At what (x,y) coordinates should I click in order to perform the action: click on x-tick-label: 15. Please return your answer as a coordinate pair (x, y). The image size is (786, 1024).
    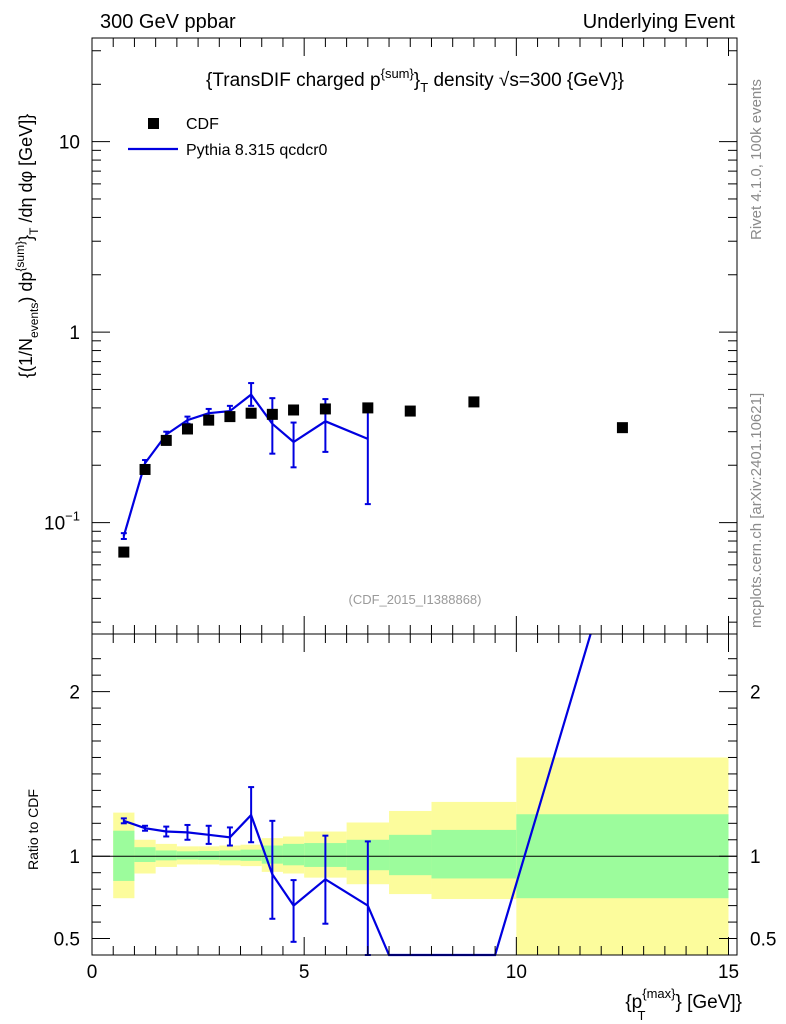
    Looking at the image, I should click on (728, 972).